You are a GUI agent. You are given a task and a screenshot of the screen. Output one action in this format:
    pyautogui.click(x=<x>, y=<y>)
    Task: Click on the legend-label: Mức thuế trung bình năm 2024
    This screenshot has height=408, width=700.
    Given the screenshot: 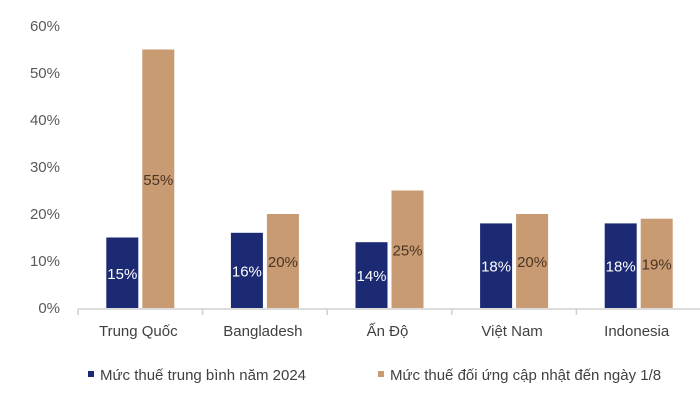 What is the action you would take?
    pyautogui.click(x=203, y=375)
    